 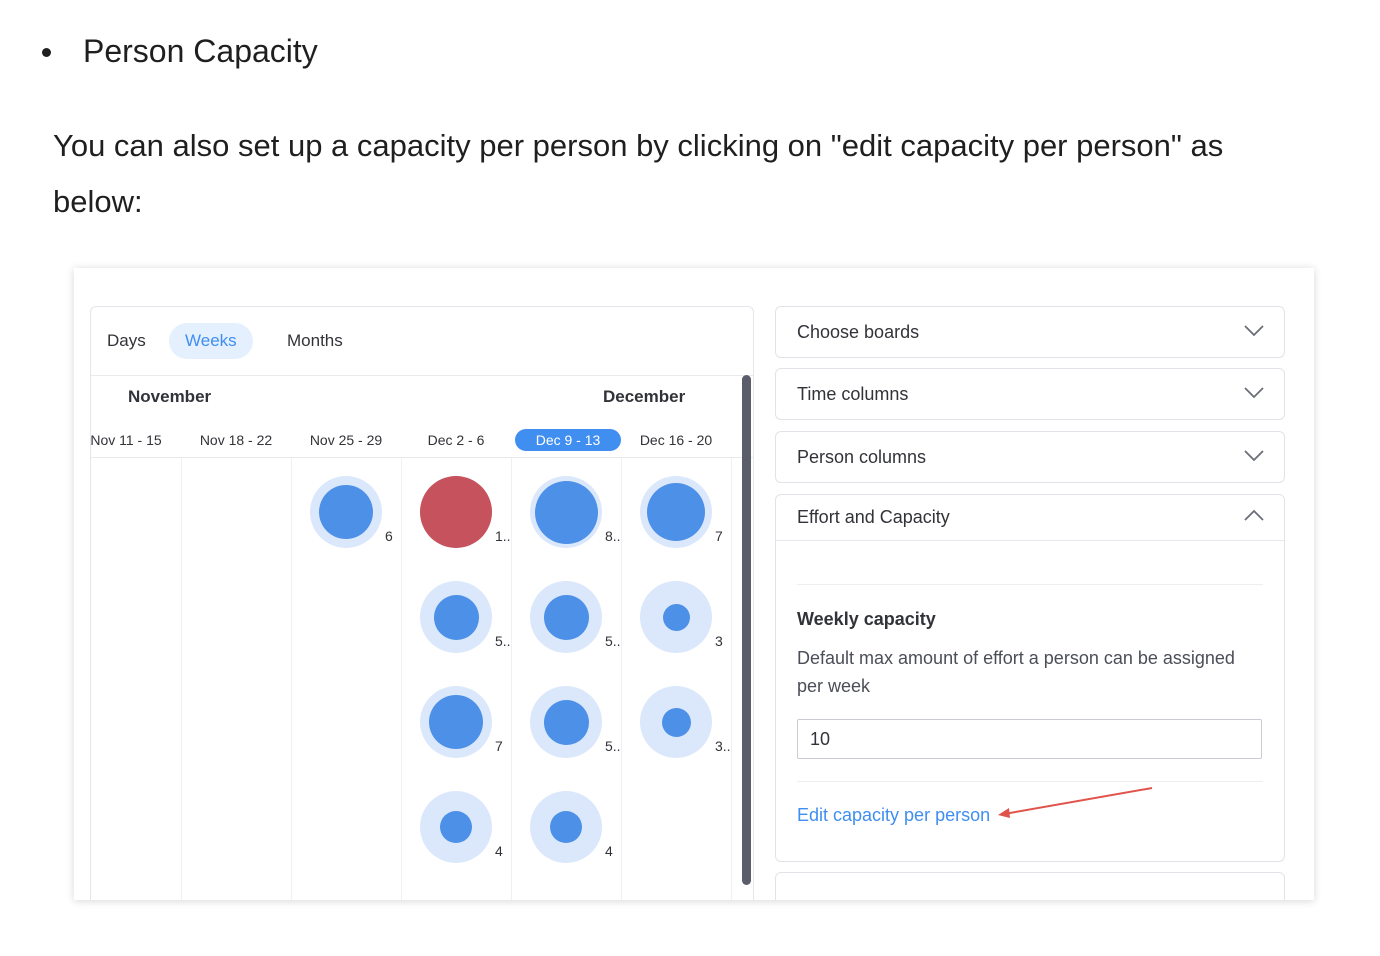 What do you see at coordinates (456, 440) in the screenshot?
I see `week-header: Dec 2 - 6` at bounding box center [456, 440].